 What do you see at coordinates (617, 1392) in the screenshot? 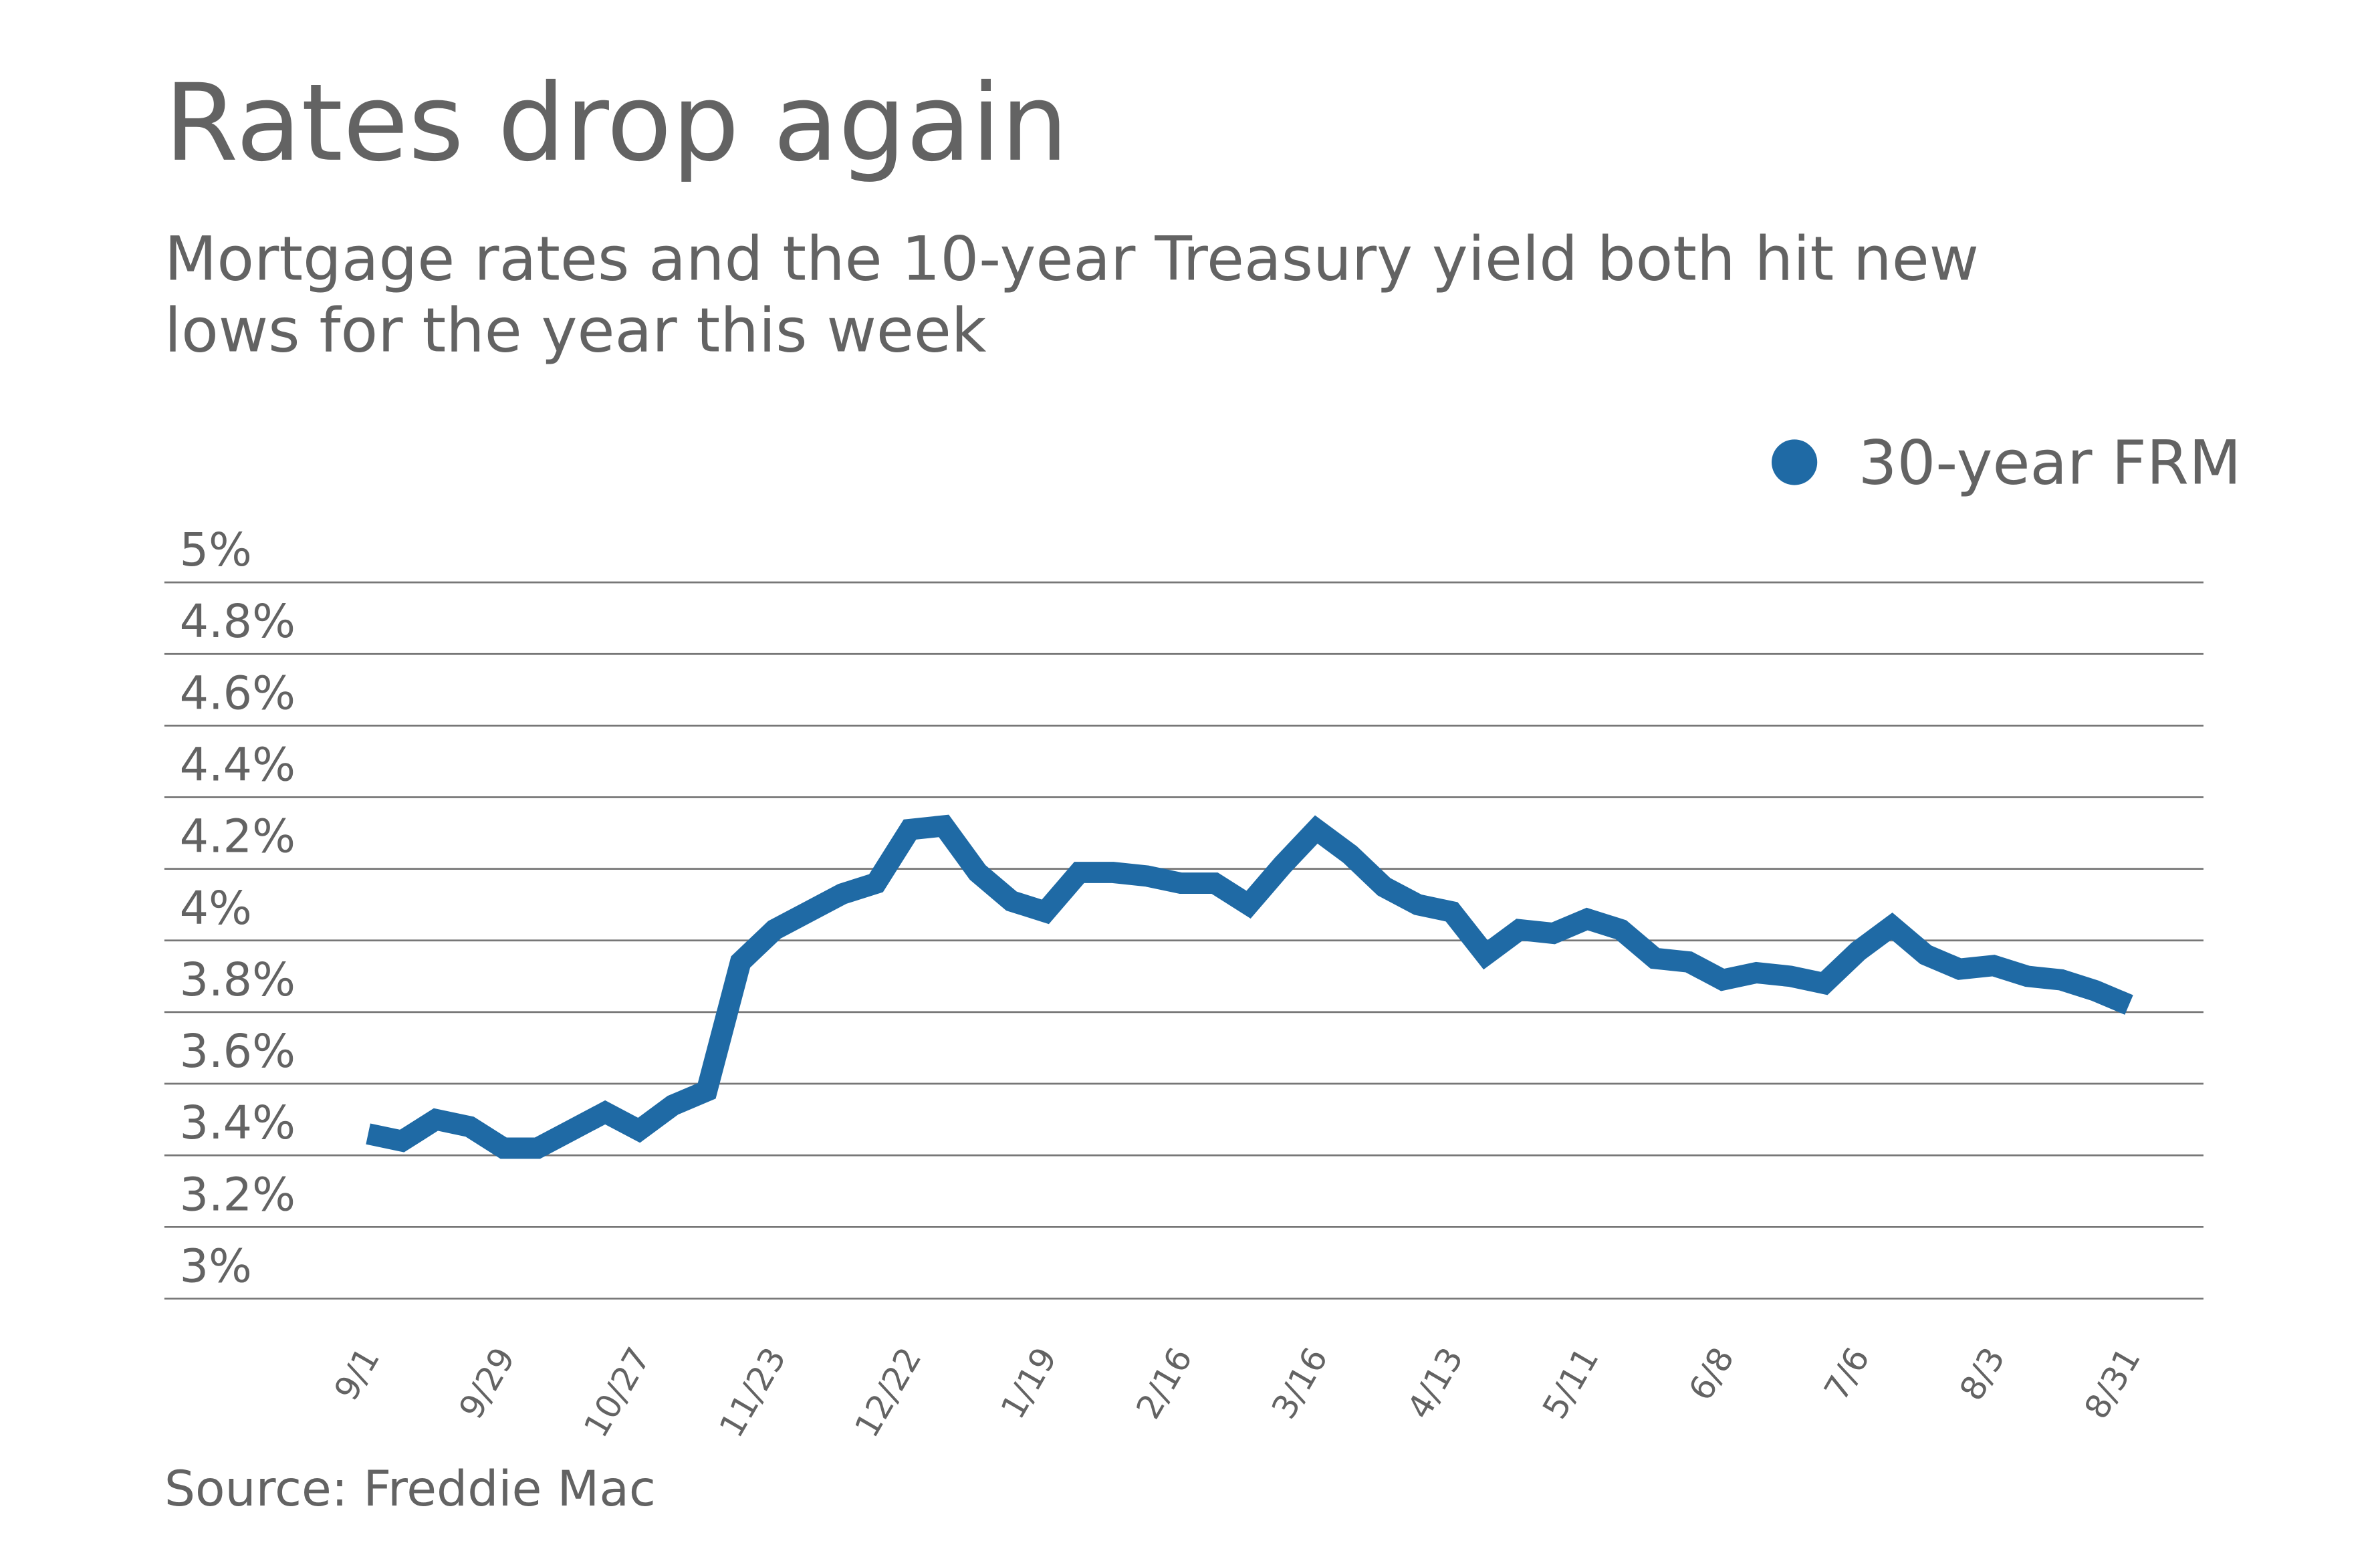
I see `x-tick-label: 10/27` at bounding box center [617, 1392].